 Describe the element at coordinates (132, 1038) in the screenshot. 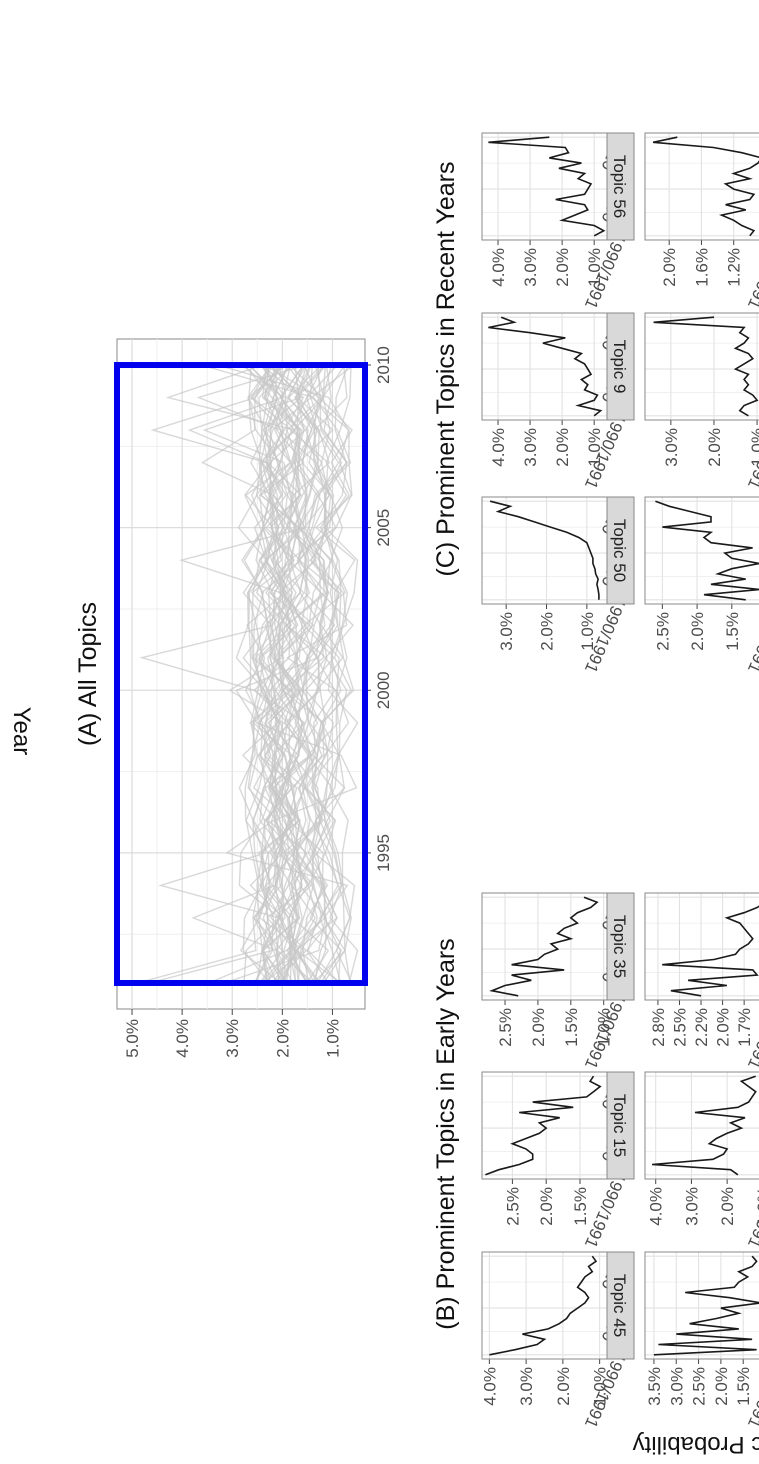

I see `y-tick-label: 5.0%` at that location.